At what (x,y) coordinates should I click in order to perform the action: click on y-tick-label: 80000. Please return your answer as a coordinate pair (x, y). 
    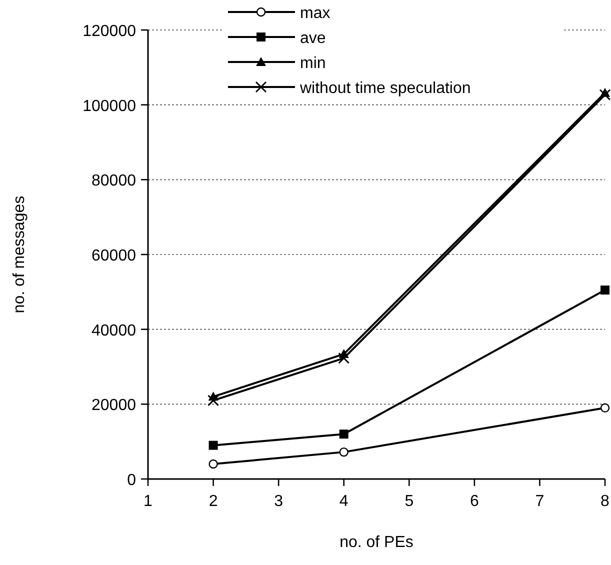
    Looking at the image, I should click on (114, 181).